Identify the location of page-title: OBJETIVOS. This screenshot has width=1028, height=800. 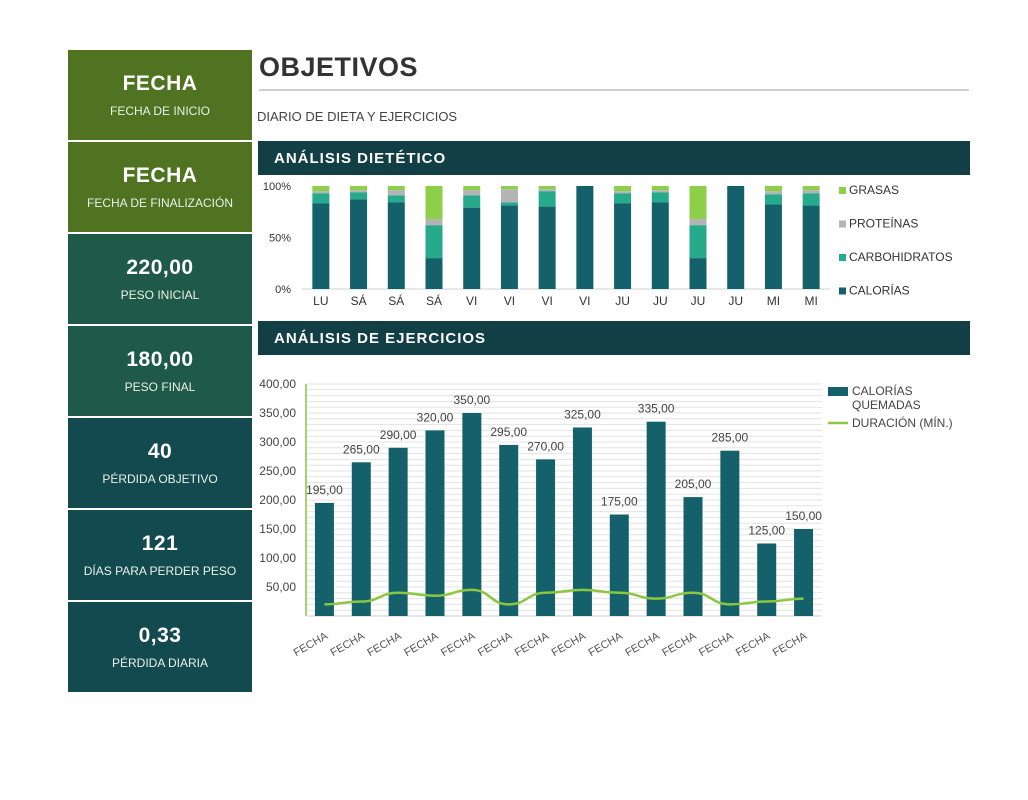
(339, 67).